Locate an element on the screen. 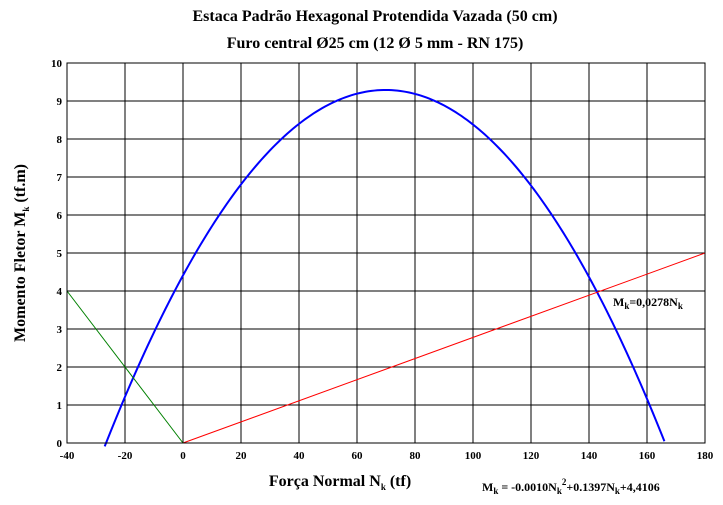  x-tick-label: 80 is located at coordinates (416, 456).